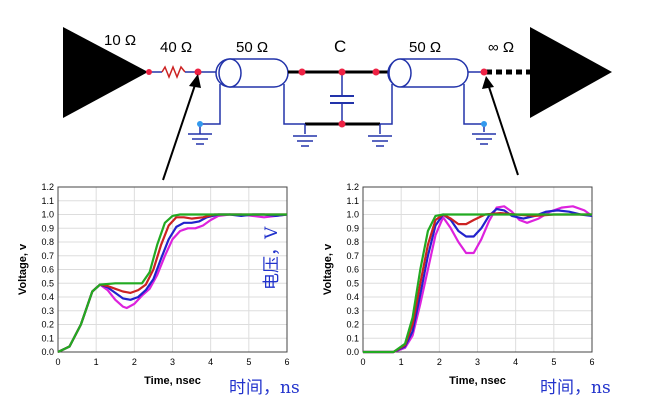 The image size is (660, 416). I want to click on label-series-resistance: 40 Ω, so click(176, 47).